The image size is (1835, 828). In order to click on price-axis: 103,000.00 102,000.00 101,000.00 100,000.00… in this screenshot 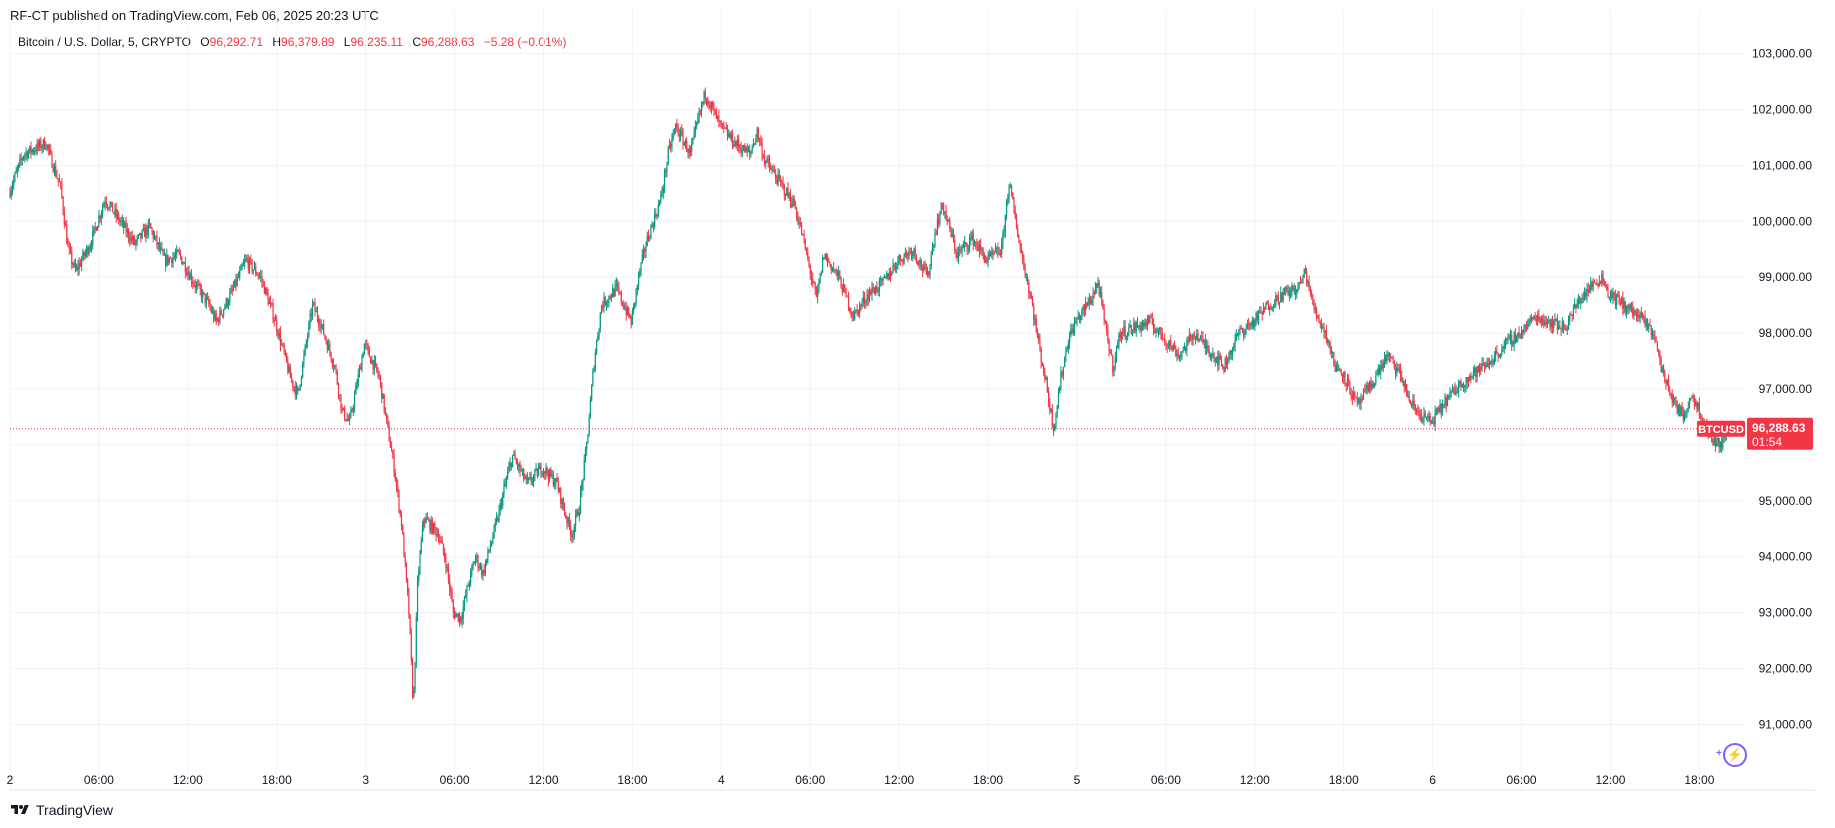, I will do `click(1782, 389)`.